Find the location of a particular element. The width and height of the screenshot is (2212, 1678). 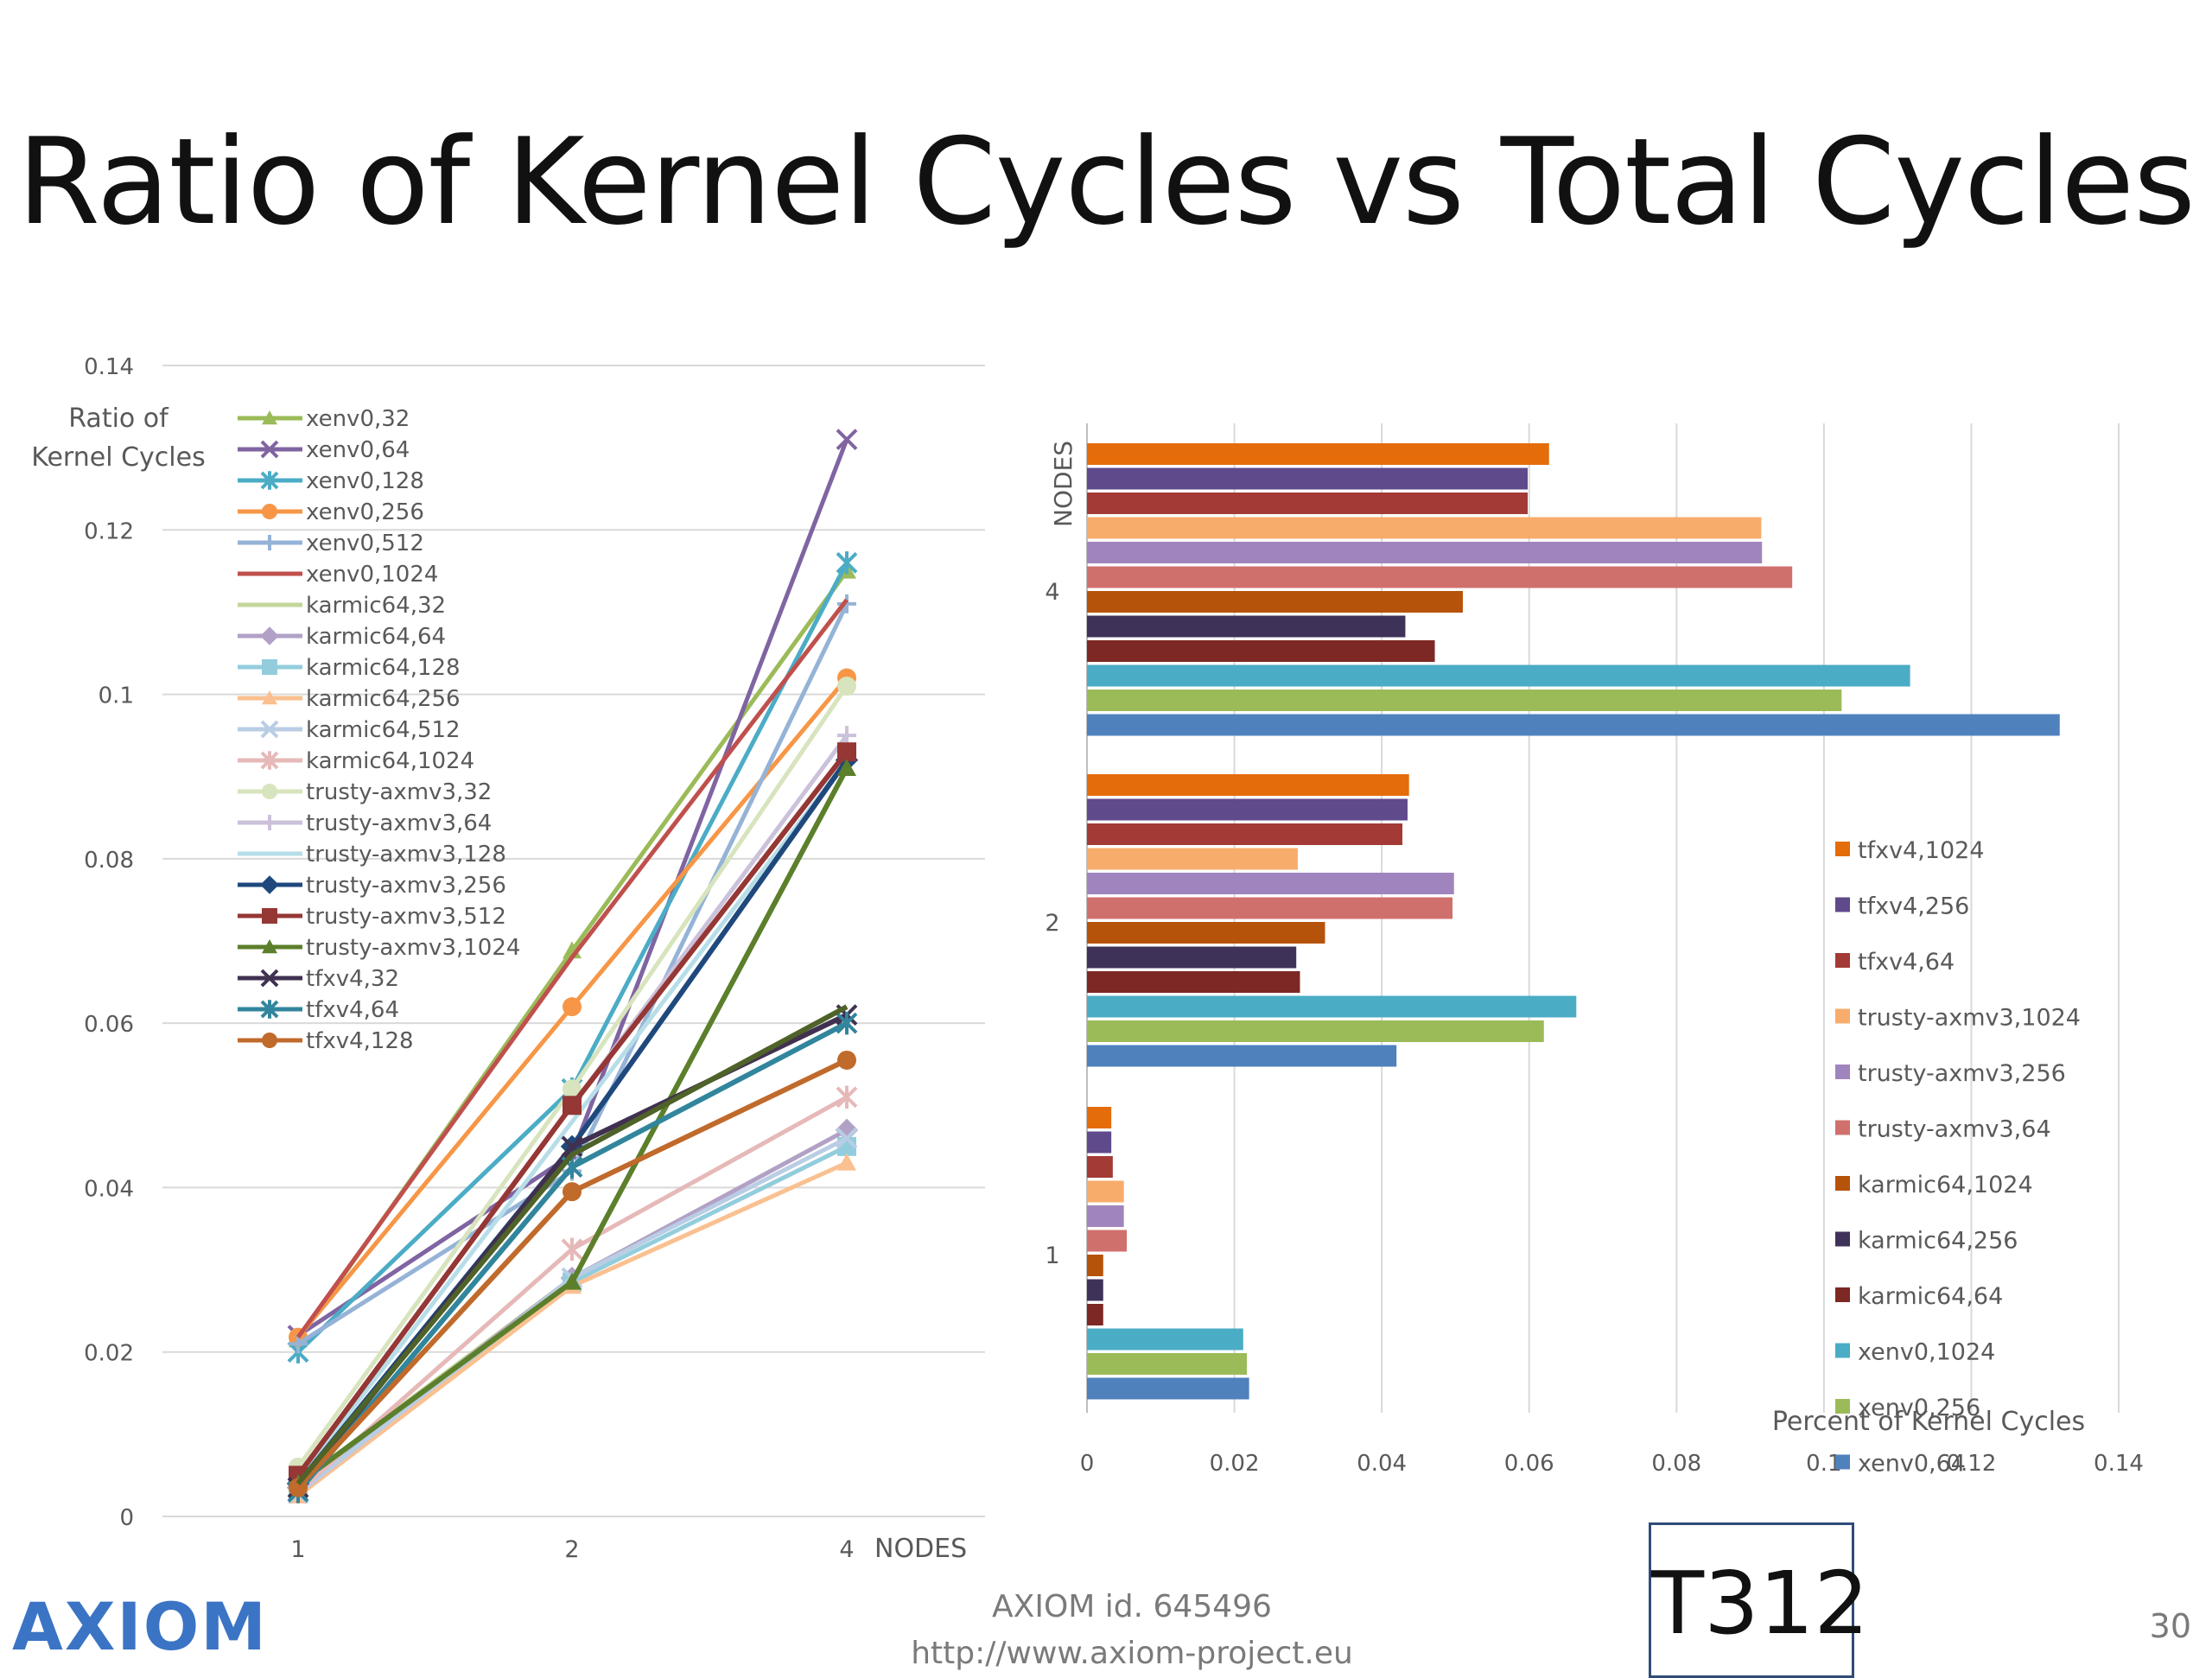

y-tick-label: 4 is located at coordinates (1052, 593).